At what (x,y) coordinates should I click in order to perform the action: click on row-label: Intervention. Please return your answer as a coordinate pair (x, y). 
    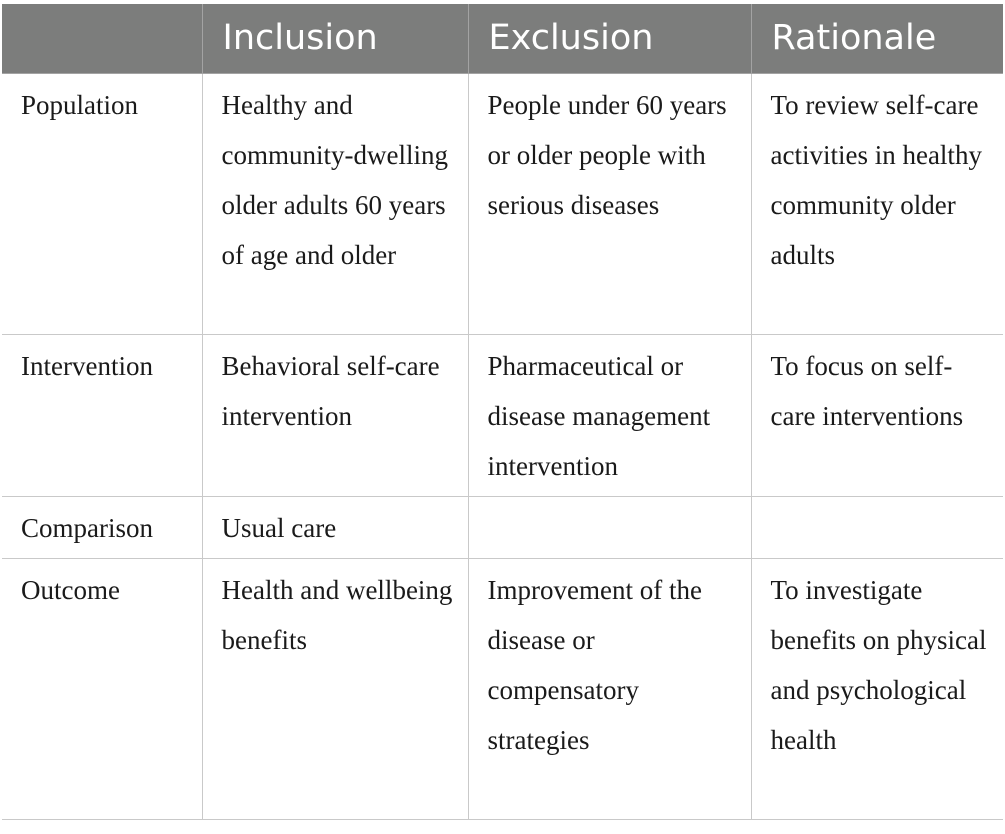
    Looking at the image, I should click on (102, 415).